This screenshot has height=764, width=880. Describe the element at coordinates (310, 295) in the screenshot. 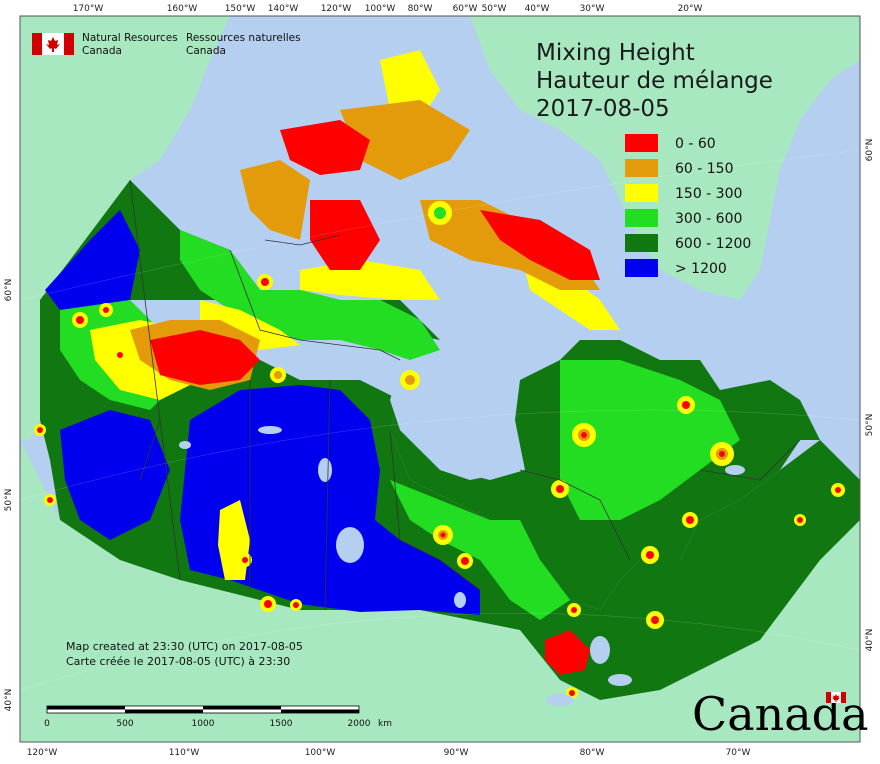

I see `region-300-600-north` at that location.